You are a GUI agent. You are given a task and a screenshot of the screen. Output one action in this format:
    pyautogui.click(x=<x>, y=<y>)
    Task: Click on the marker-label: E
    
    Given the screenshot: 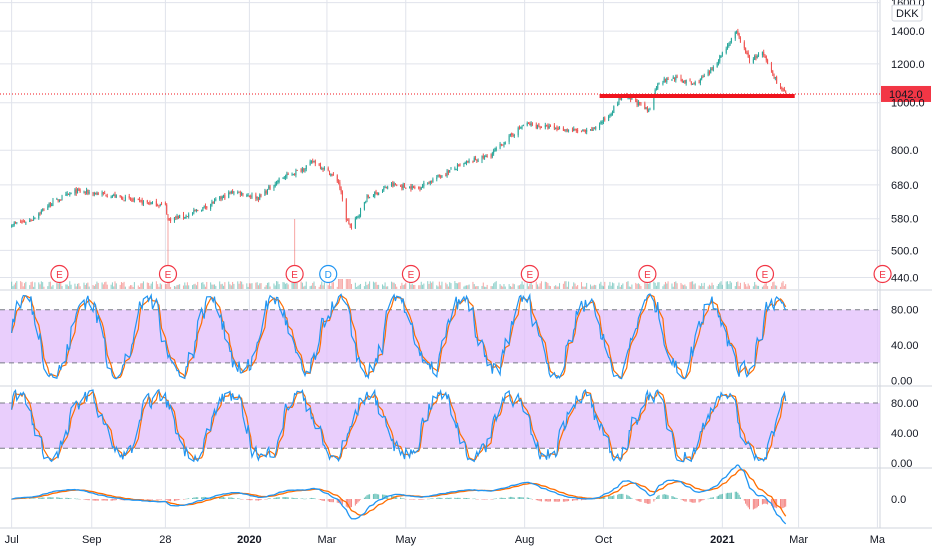 What is the action you would take?
    pyautogui.click(x=529, y=275)
    